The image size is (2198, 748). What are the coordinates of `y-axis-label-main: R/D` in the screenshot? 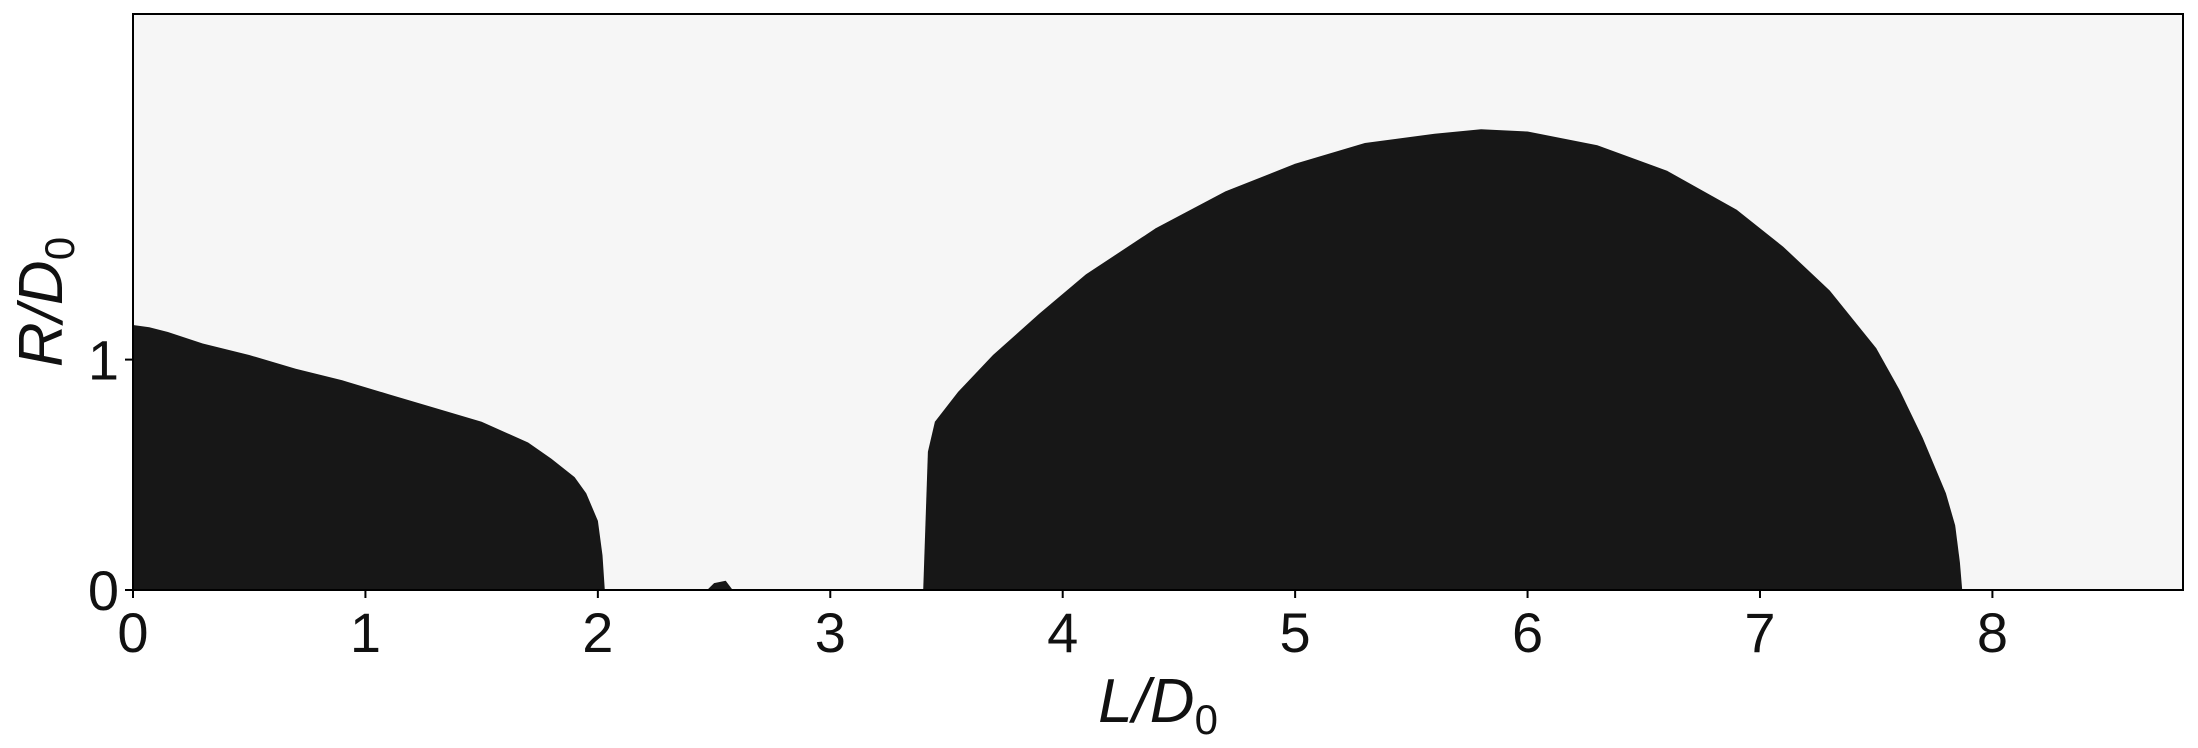 It's located at (41, 313).